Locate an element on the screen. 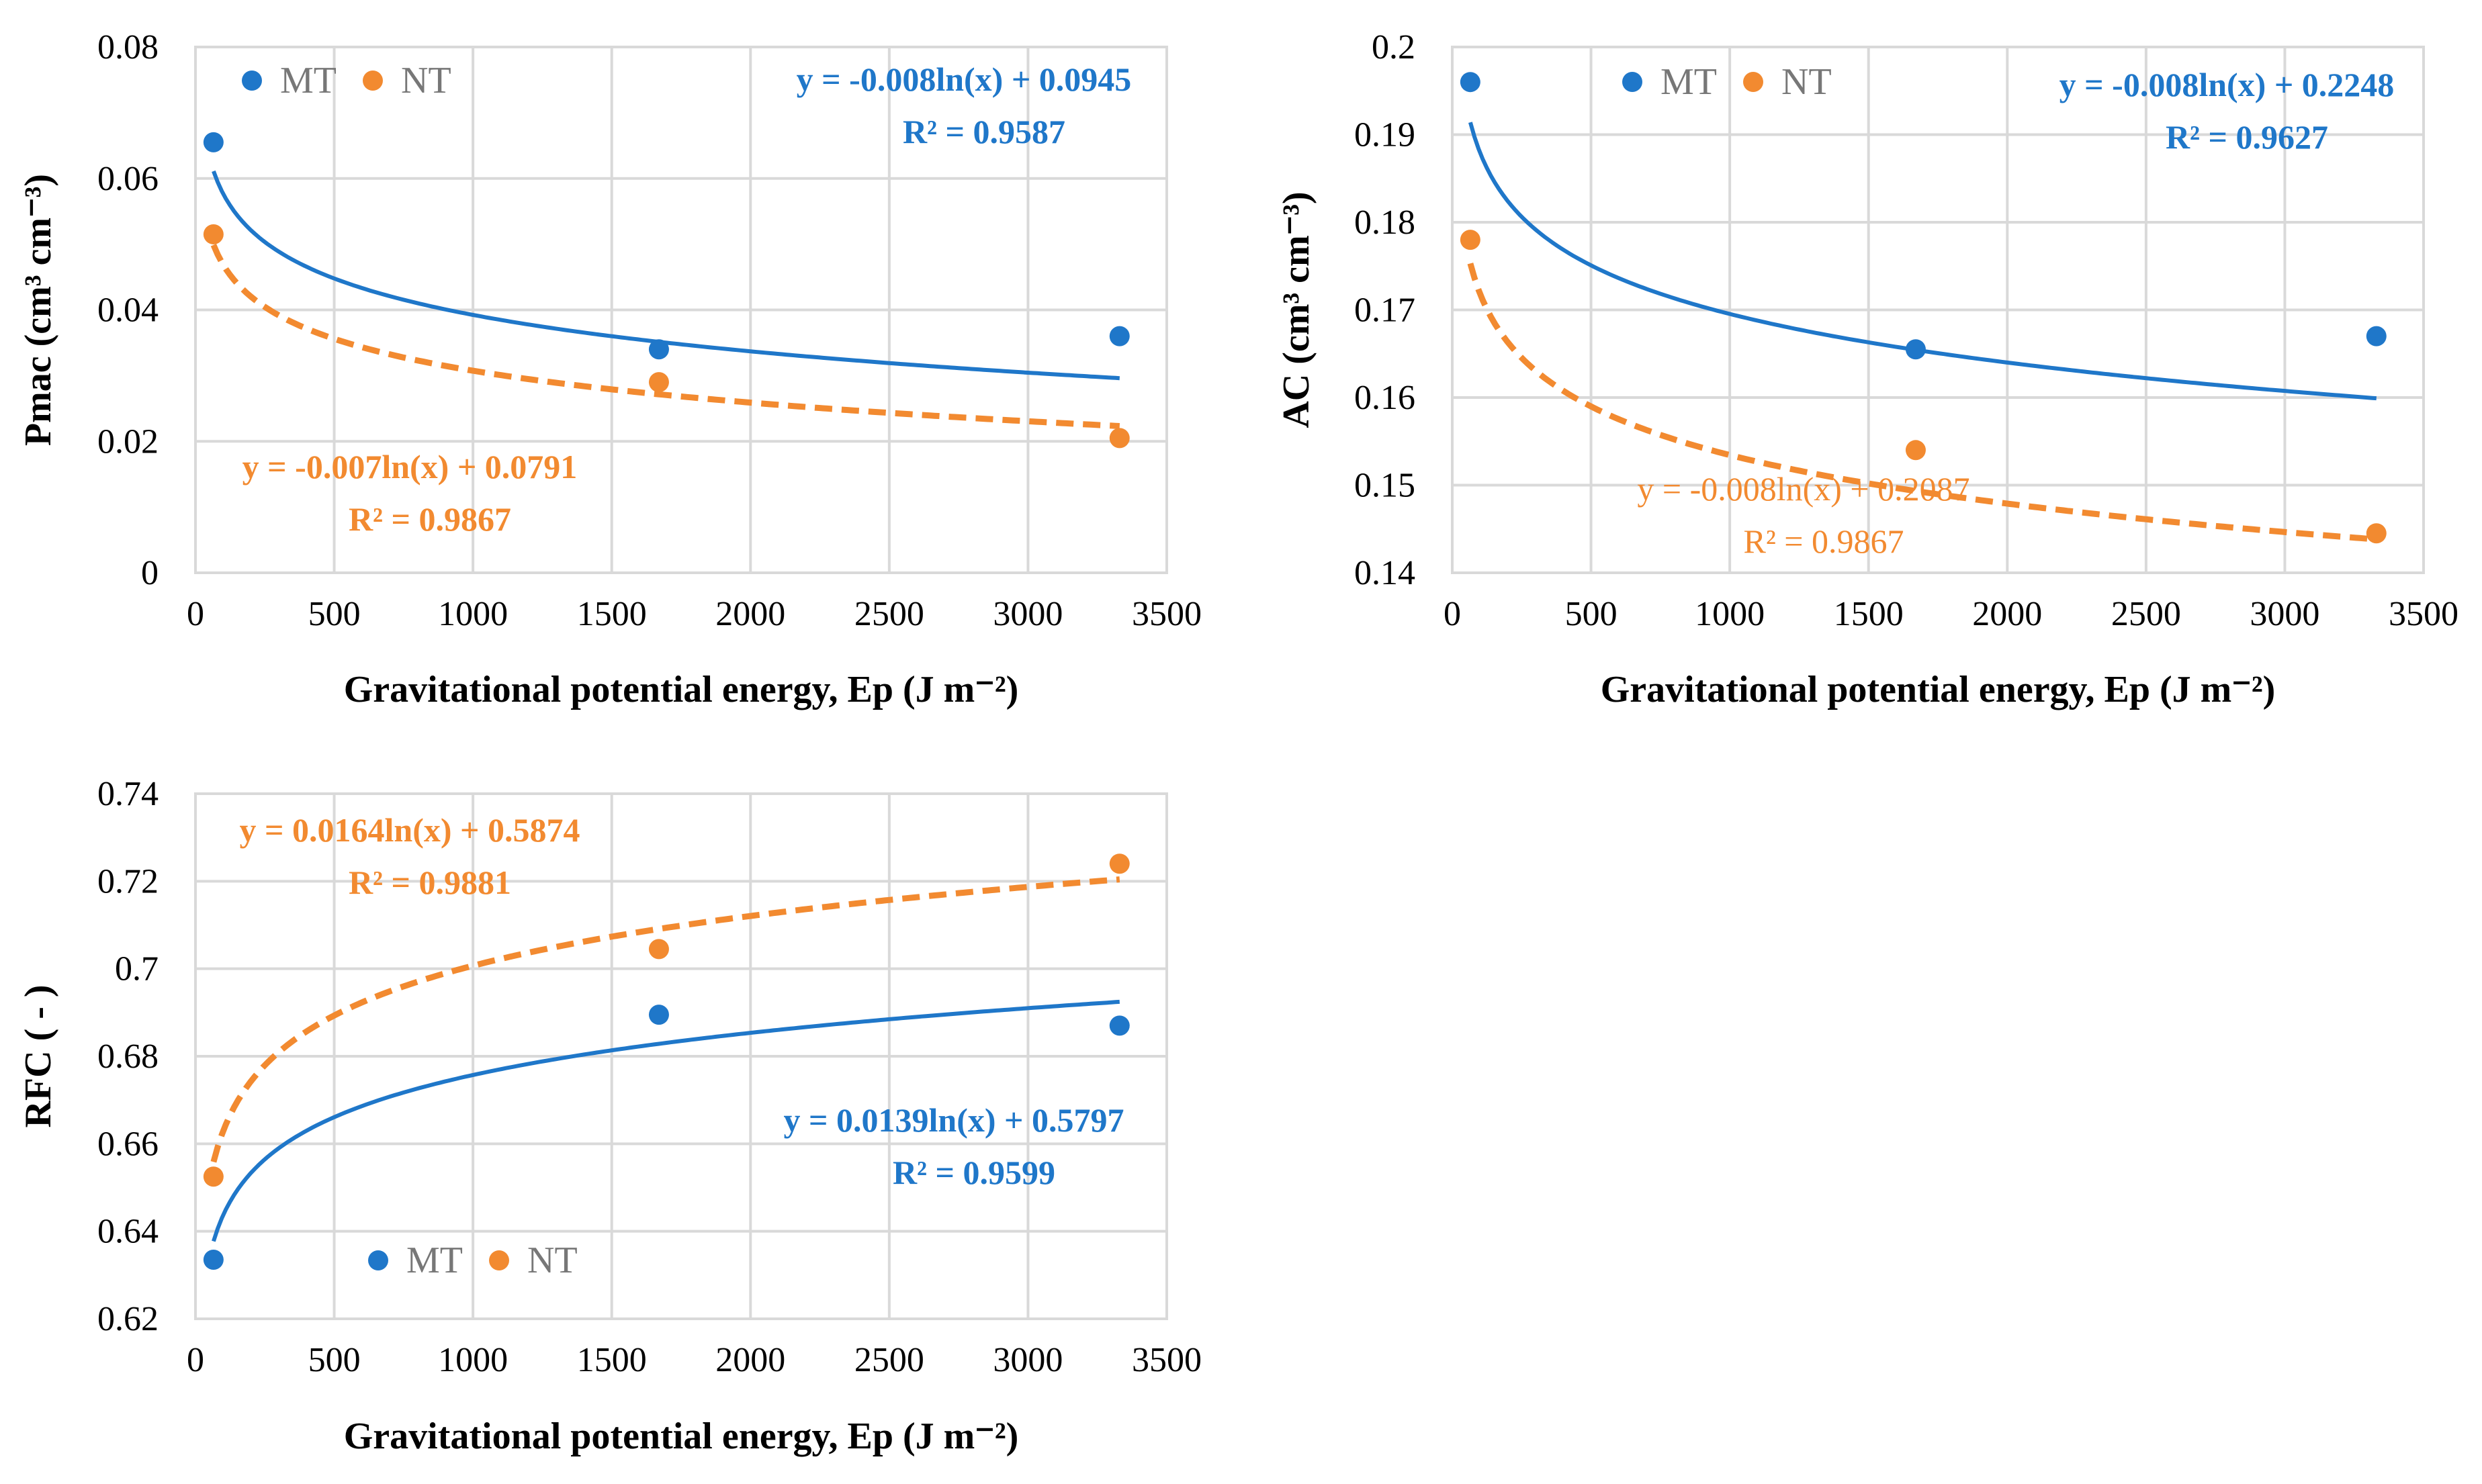  y-tick-label: 0.66 is located at coordinates (128, 1144).